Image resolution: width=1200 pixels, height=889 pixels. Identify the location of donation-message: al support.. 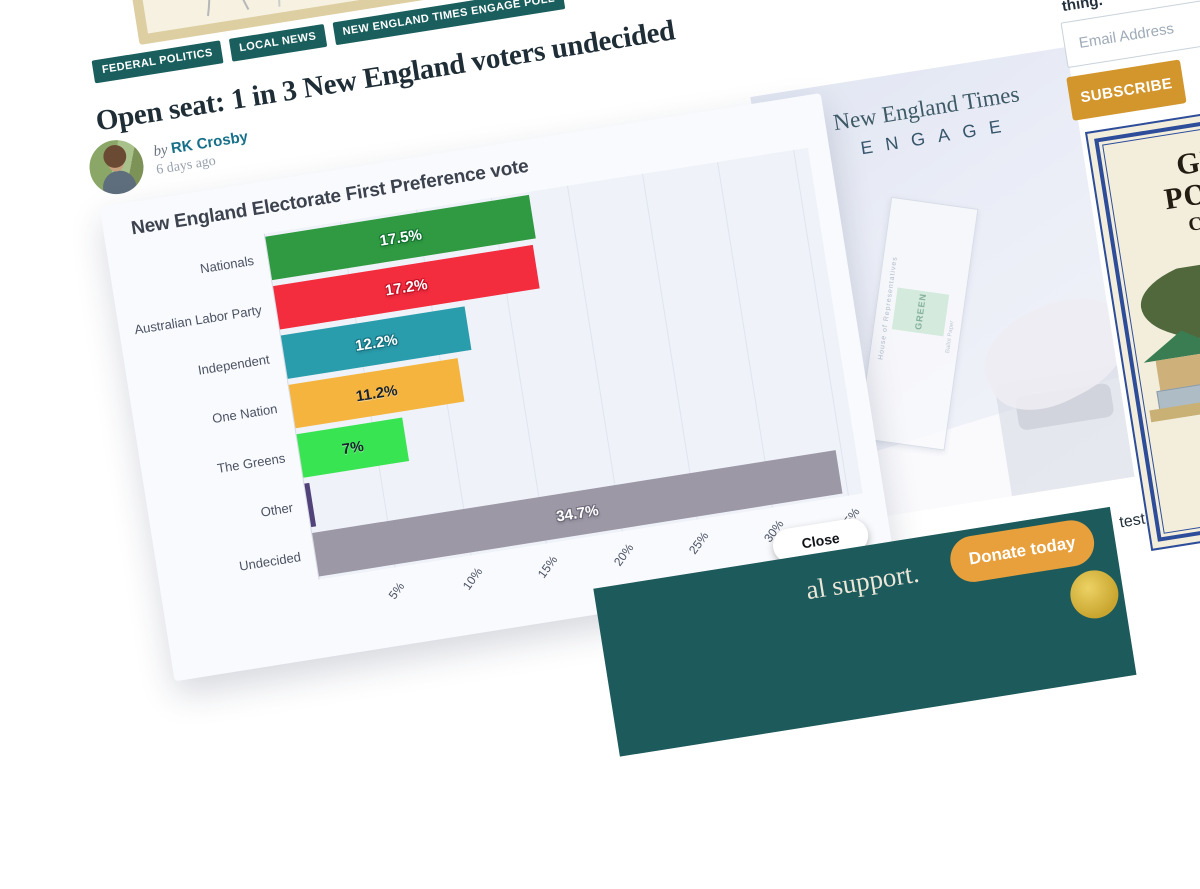
(862, 581).